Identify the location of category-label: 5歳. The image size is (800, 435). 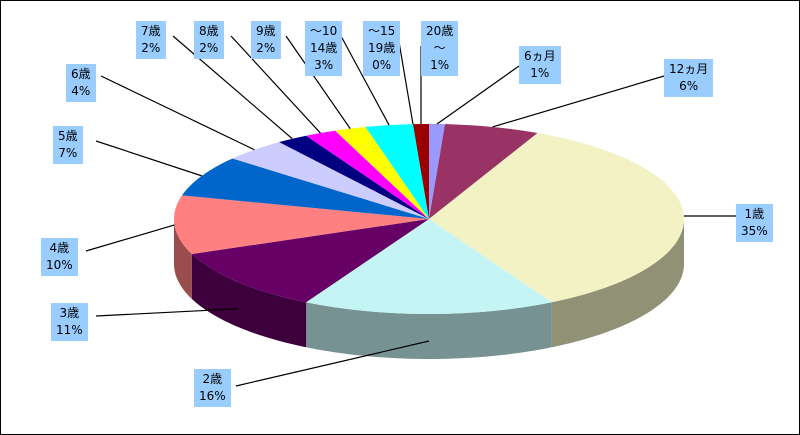
(68, 136).